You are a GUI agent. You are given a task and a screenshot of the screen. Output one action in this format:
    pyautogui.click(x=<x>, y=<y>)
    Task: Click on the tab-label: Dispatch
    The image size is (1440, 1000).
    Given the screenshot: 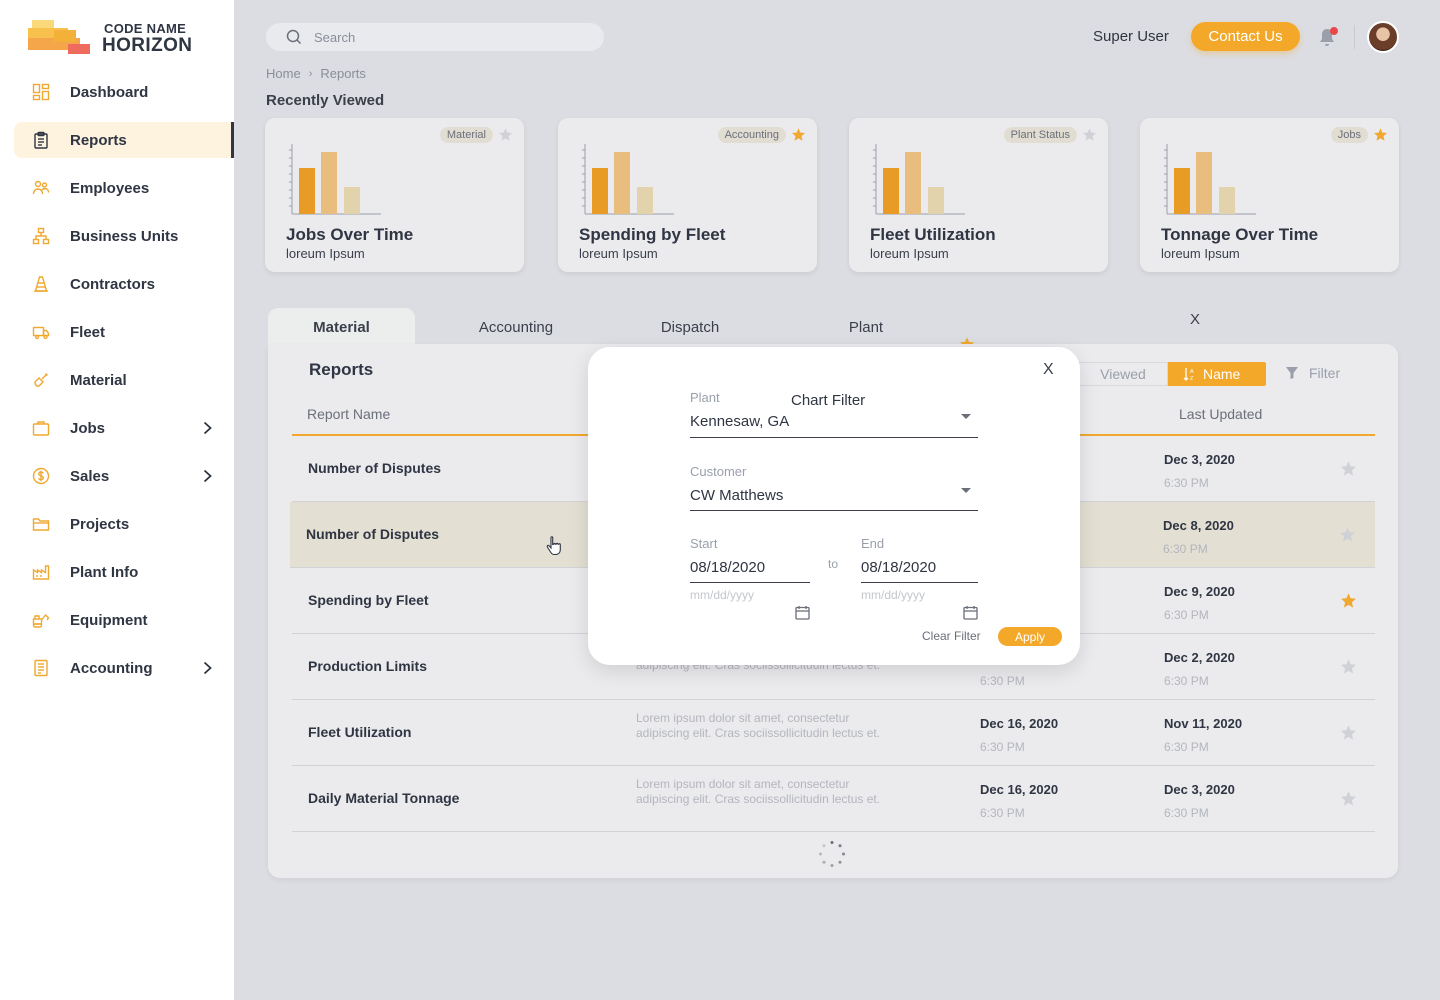 What is the action you would take?
    pyautogui.click(x=690, y=327)
    